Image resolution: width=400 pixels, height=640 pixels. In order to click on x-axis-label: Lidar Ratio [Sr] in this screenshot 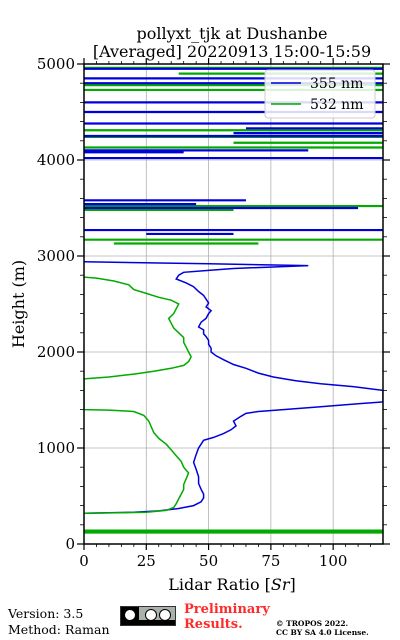, I will do `click(232, 584)`.